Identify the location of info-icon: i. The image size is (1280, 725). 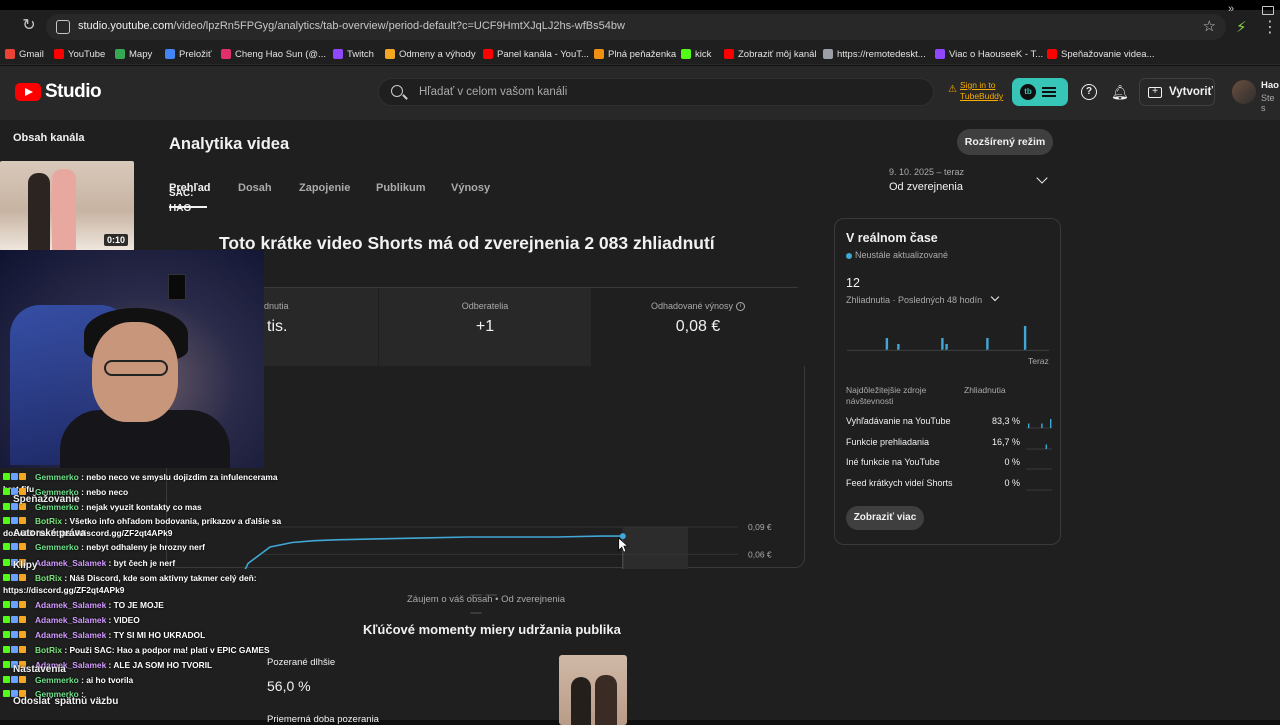
(741, 307).